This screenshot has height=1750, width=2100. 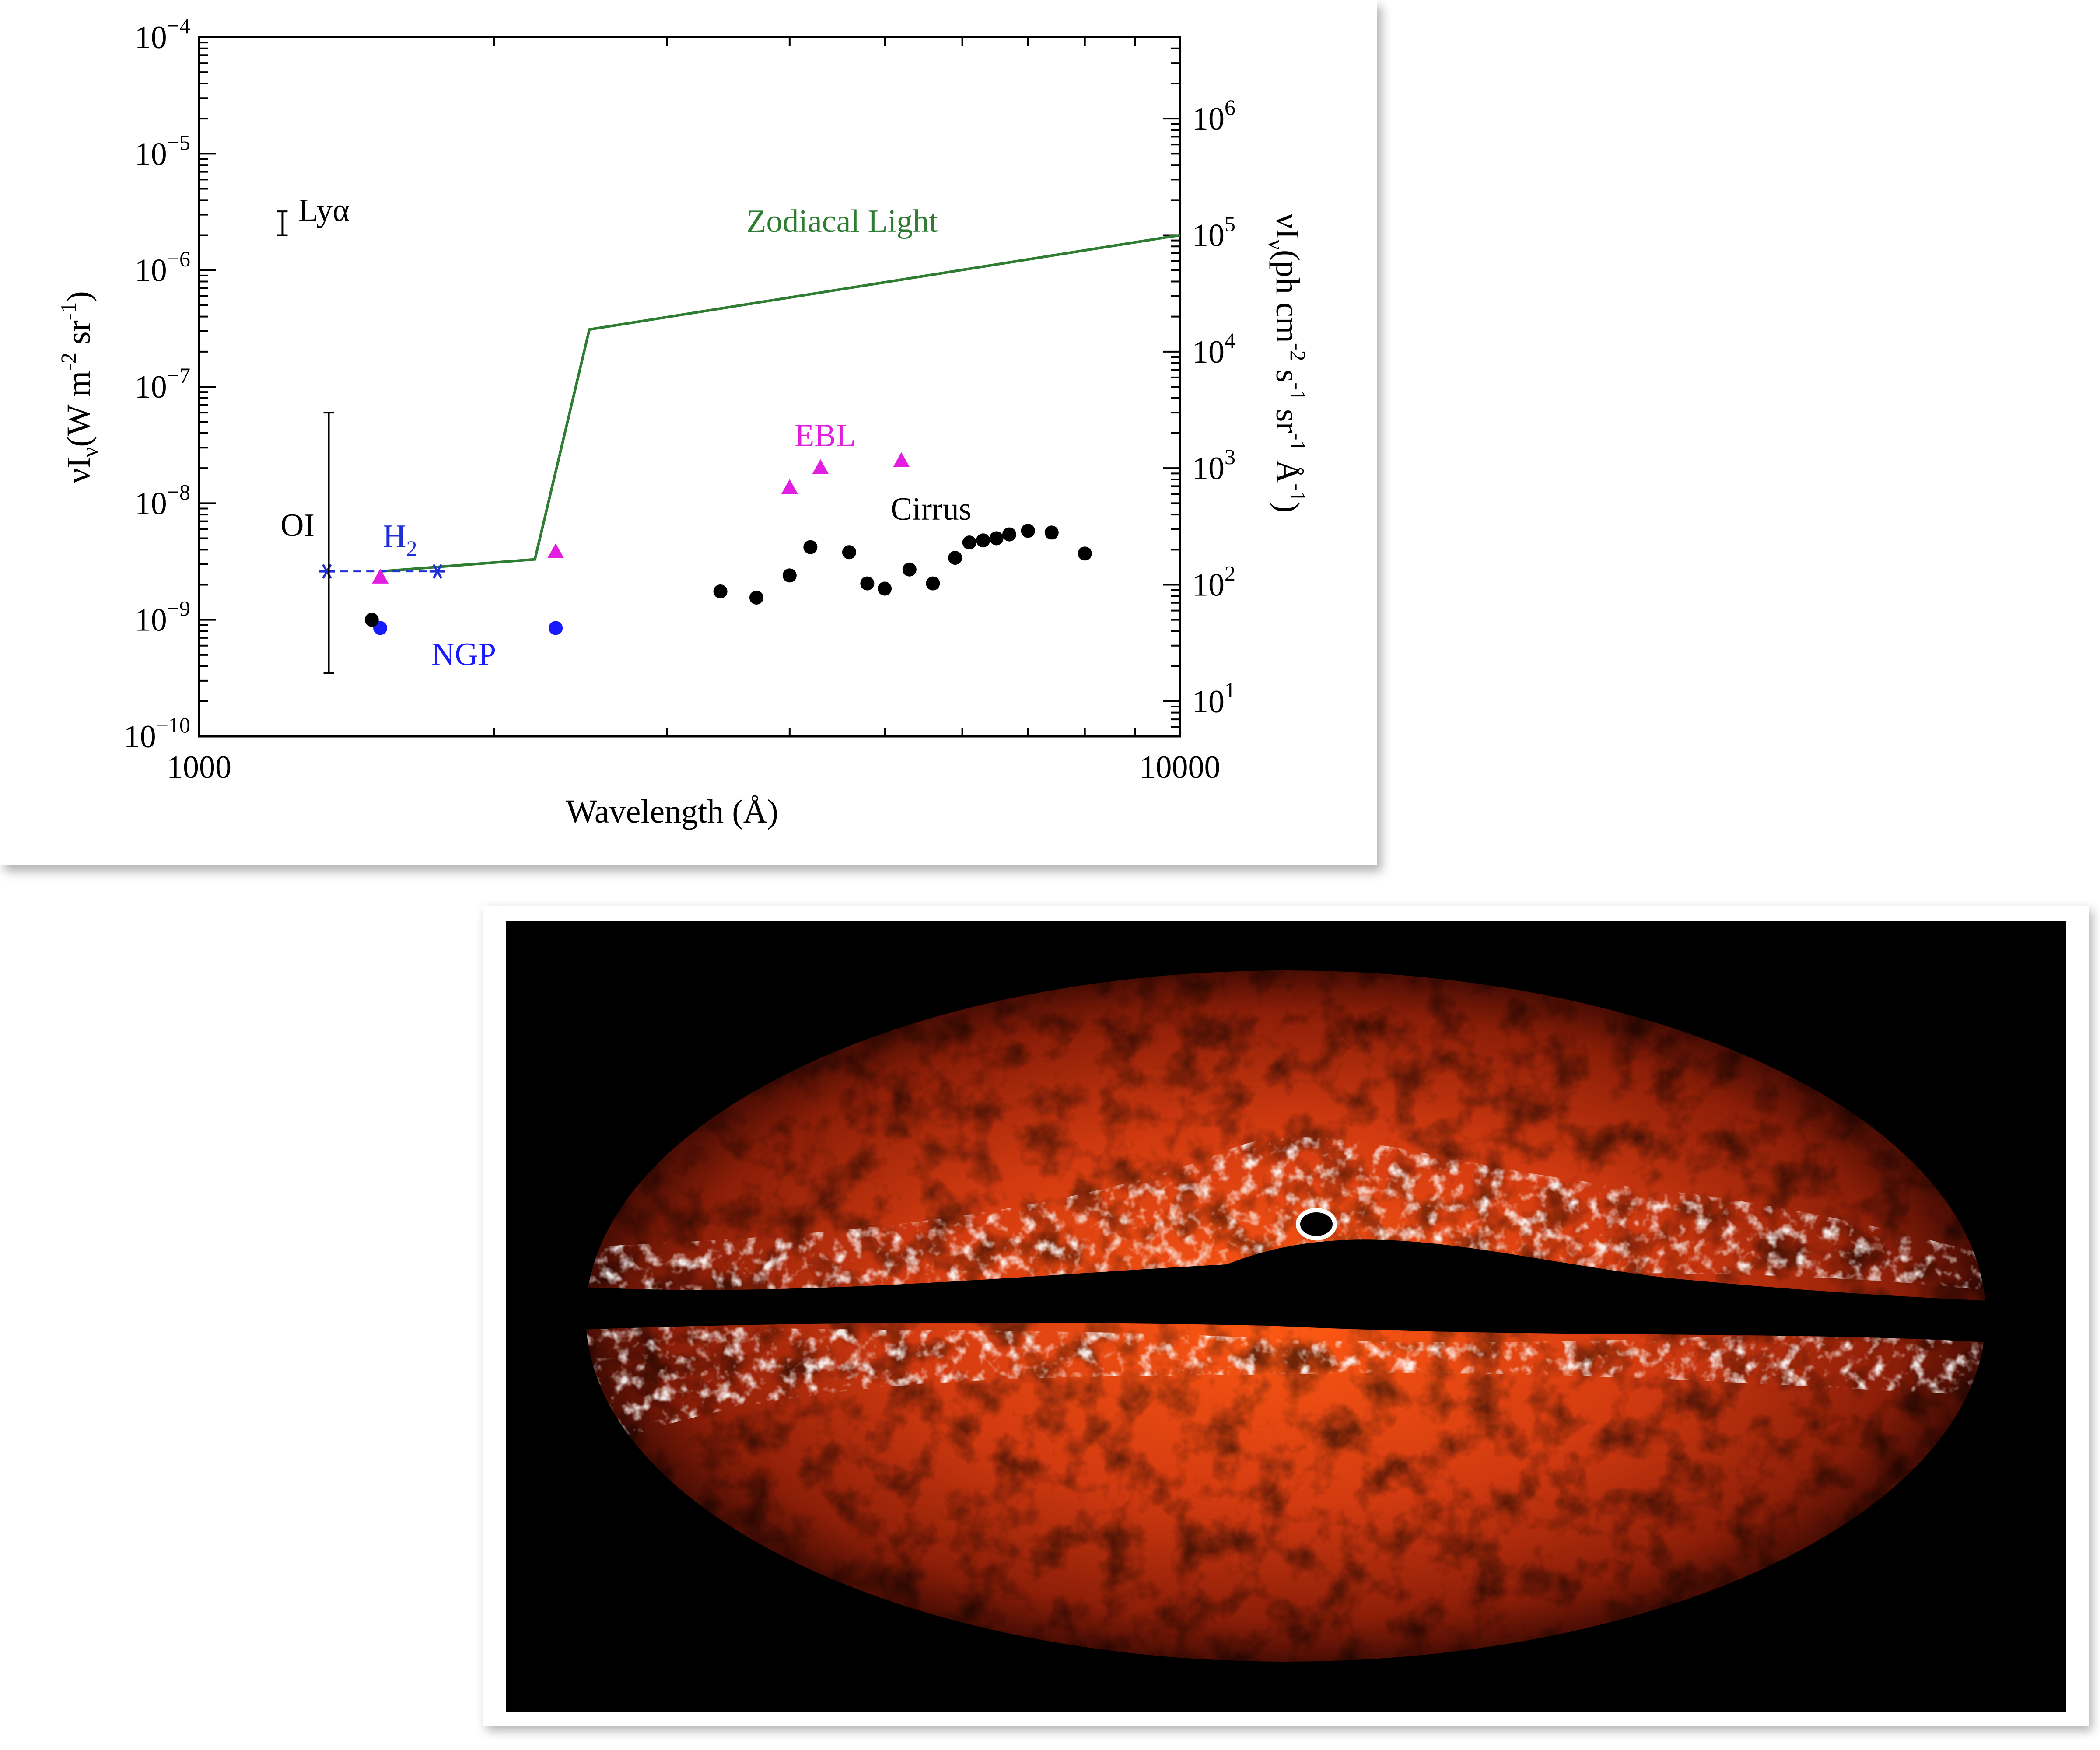 I want to click on zodiacal-light-label: Zodiacal Light, so click(x=842, y=221).